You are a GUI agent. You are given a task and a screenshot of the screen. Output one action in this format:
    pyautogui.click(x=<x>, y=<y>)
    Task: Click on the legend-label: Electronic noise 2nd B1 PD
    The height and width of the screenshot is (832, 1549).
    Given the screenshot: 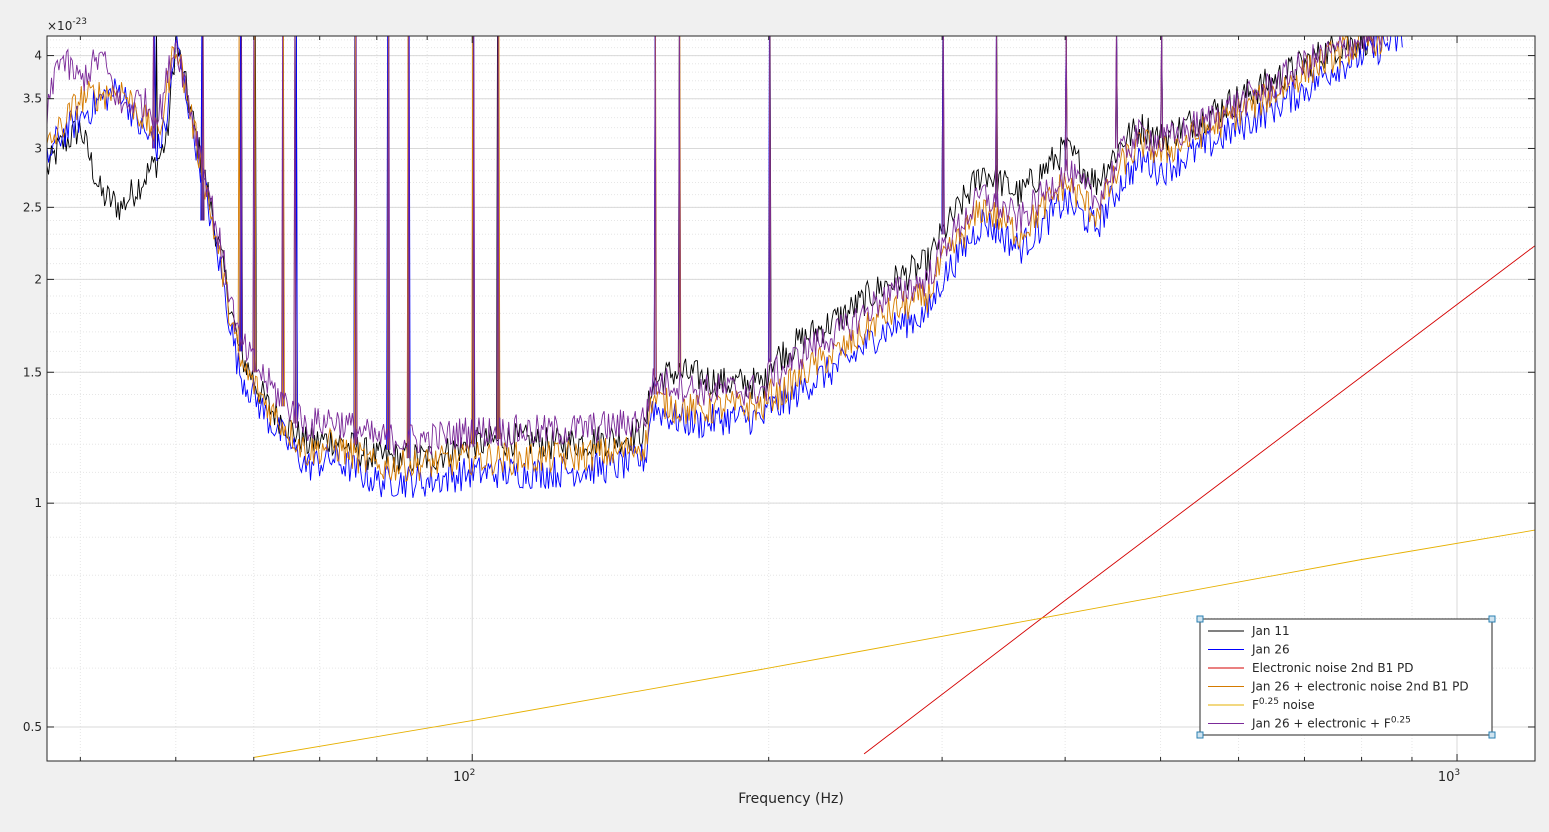 What is the action you would take?
    pyautogui.click(x=1333, y=668)
    